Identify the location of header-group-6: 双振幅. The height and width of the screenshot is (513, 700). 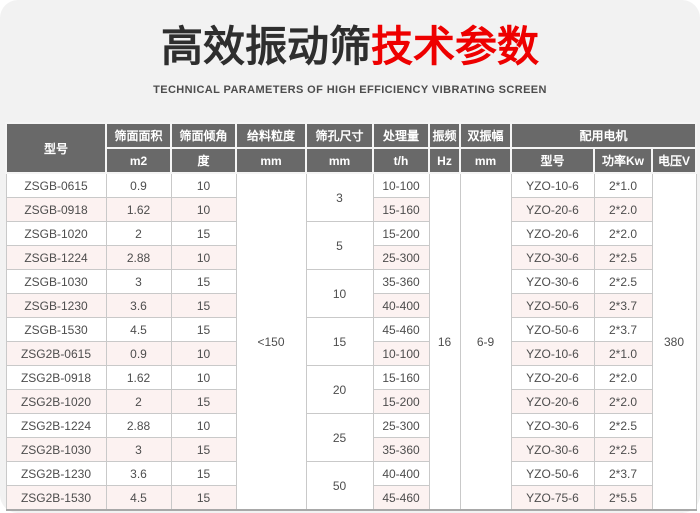
(485, 135).